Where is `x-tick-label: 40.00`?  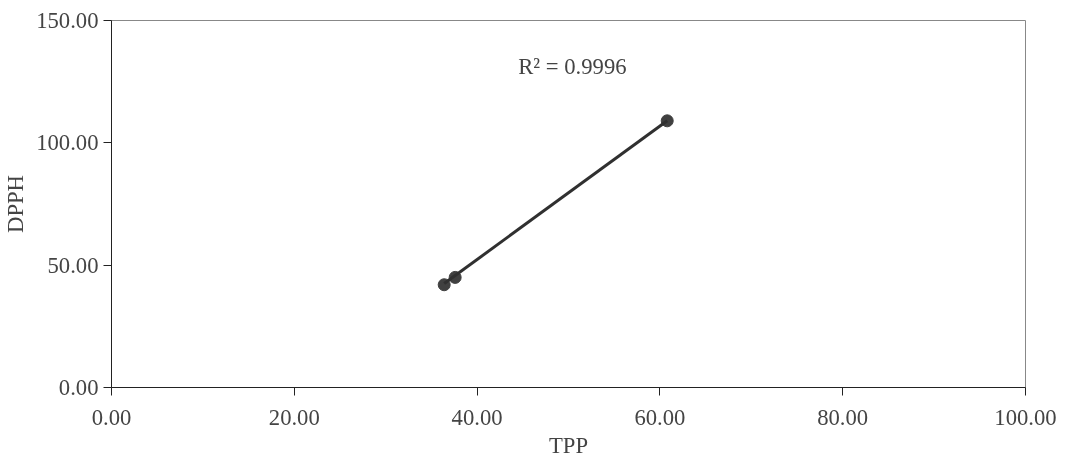 x-tick-label: 40.00 is located at coordinates (477, 417).